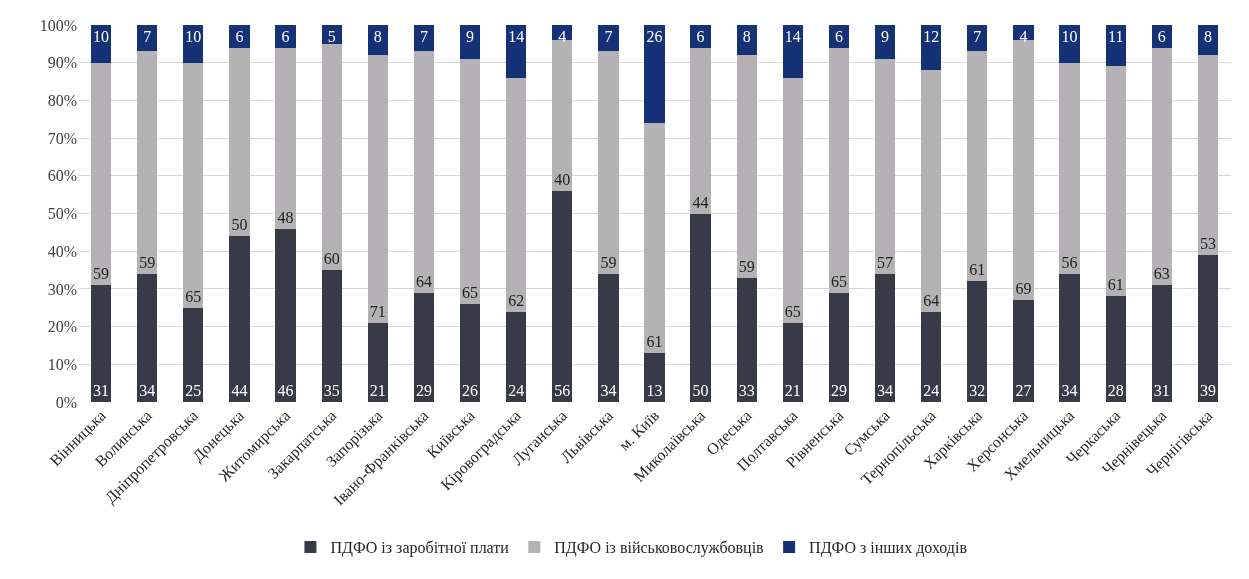  Describe the element at coordinates (331, 36) in the screenshot. I see `data-label: 5` at that location.